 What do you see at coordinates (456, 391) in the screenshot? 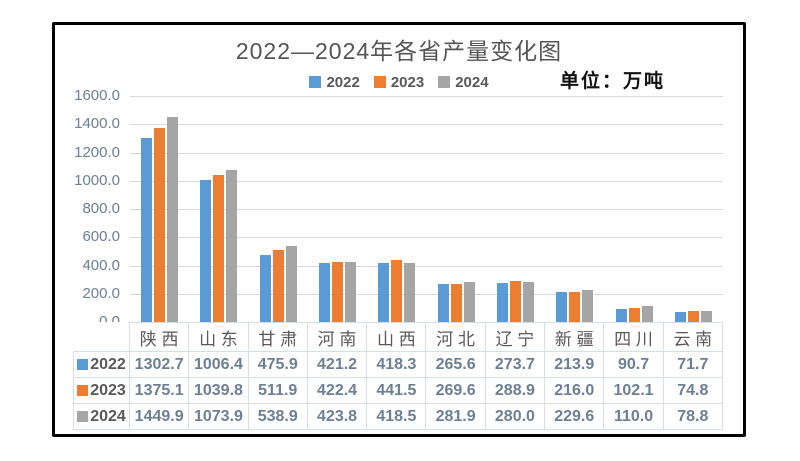
I see `table-value-cell: 269.6` at bounding box center [456, 391].